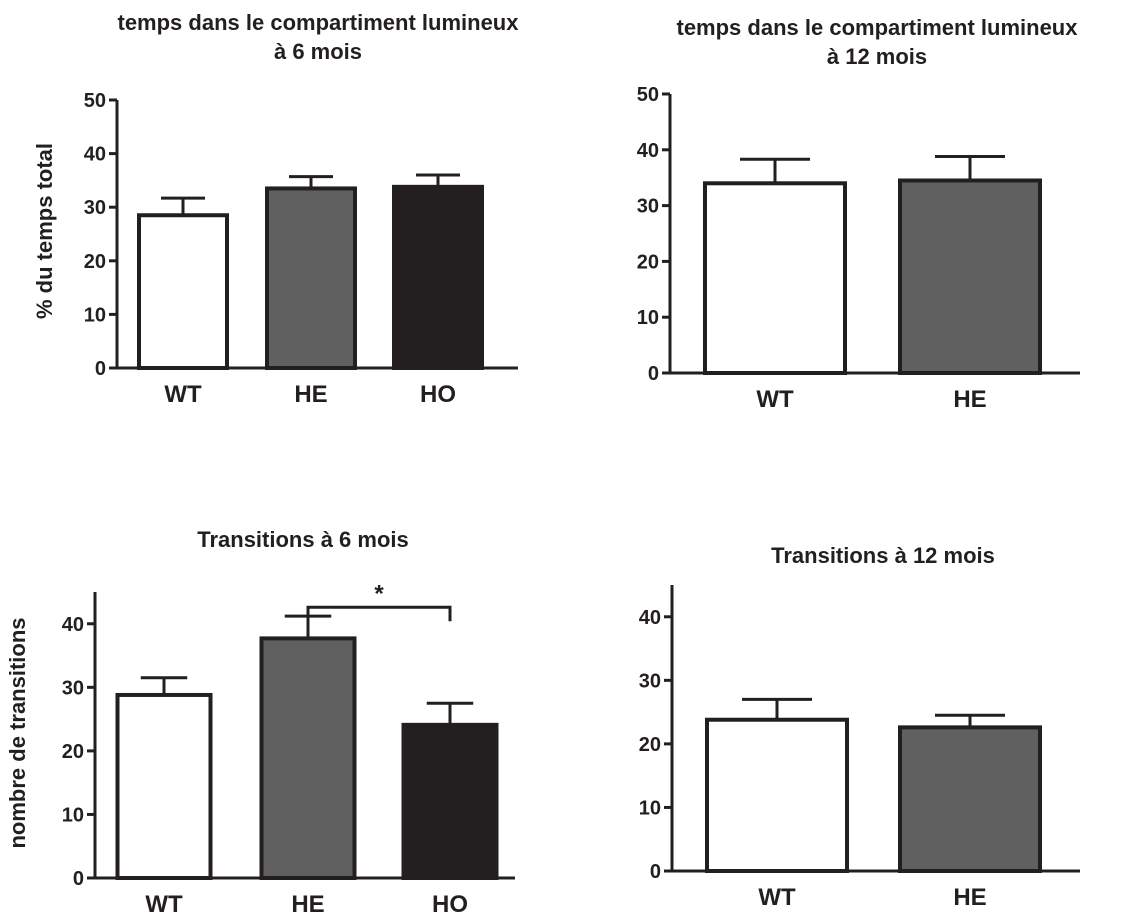  I want to click on chart-title-line: à 6 mois, so click(318, 51).